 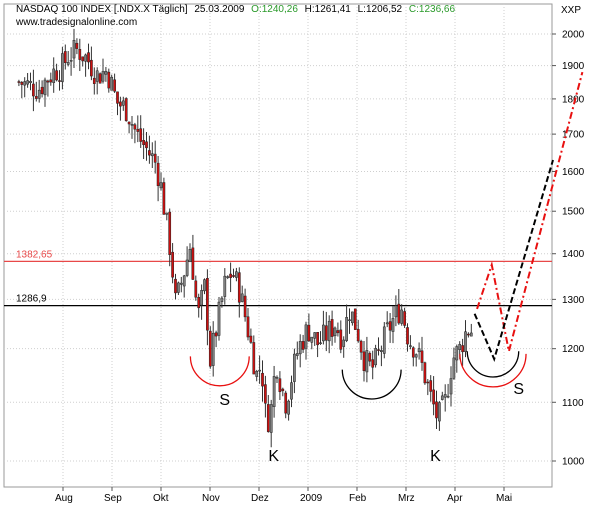 What do you see at coordinates (274, 9) in the screenshot?
I see `open-value: O:1240,26` at bounding box center [274, 9].